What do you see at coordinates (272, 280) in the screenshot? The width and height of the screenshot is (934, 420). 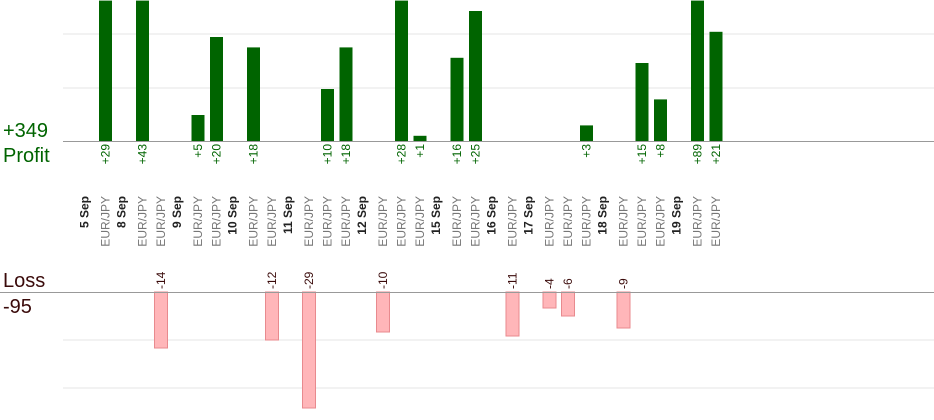 I see `loss-value-label: -12` at bounding box center [272, 280].